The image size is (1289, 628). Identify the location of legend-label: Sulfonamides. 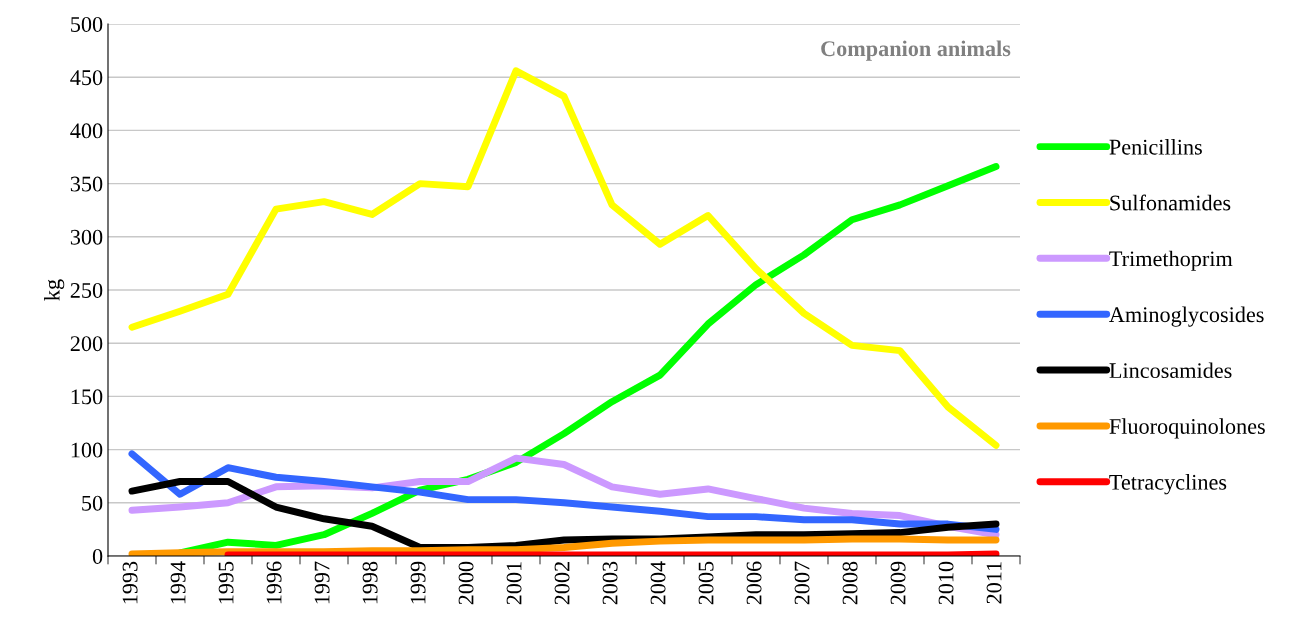
(1170, 202).